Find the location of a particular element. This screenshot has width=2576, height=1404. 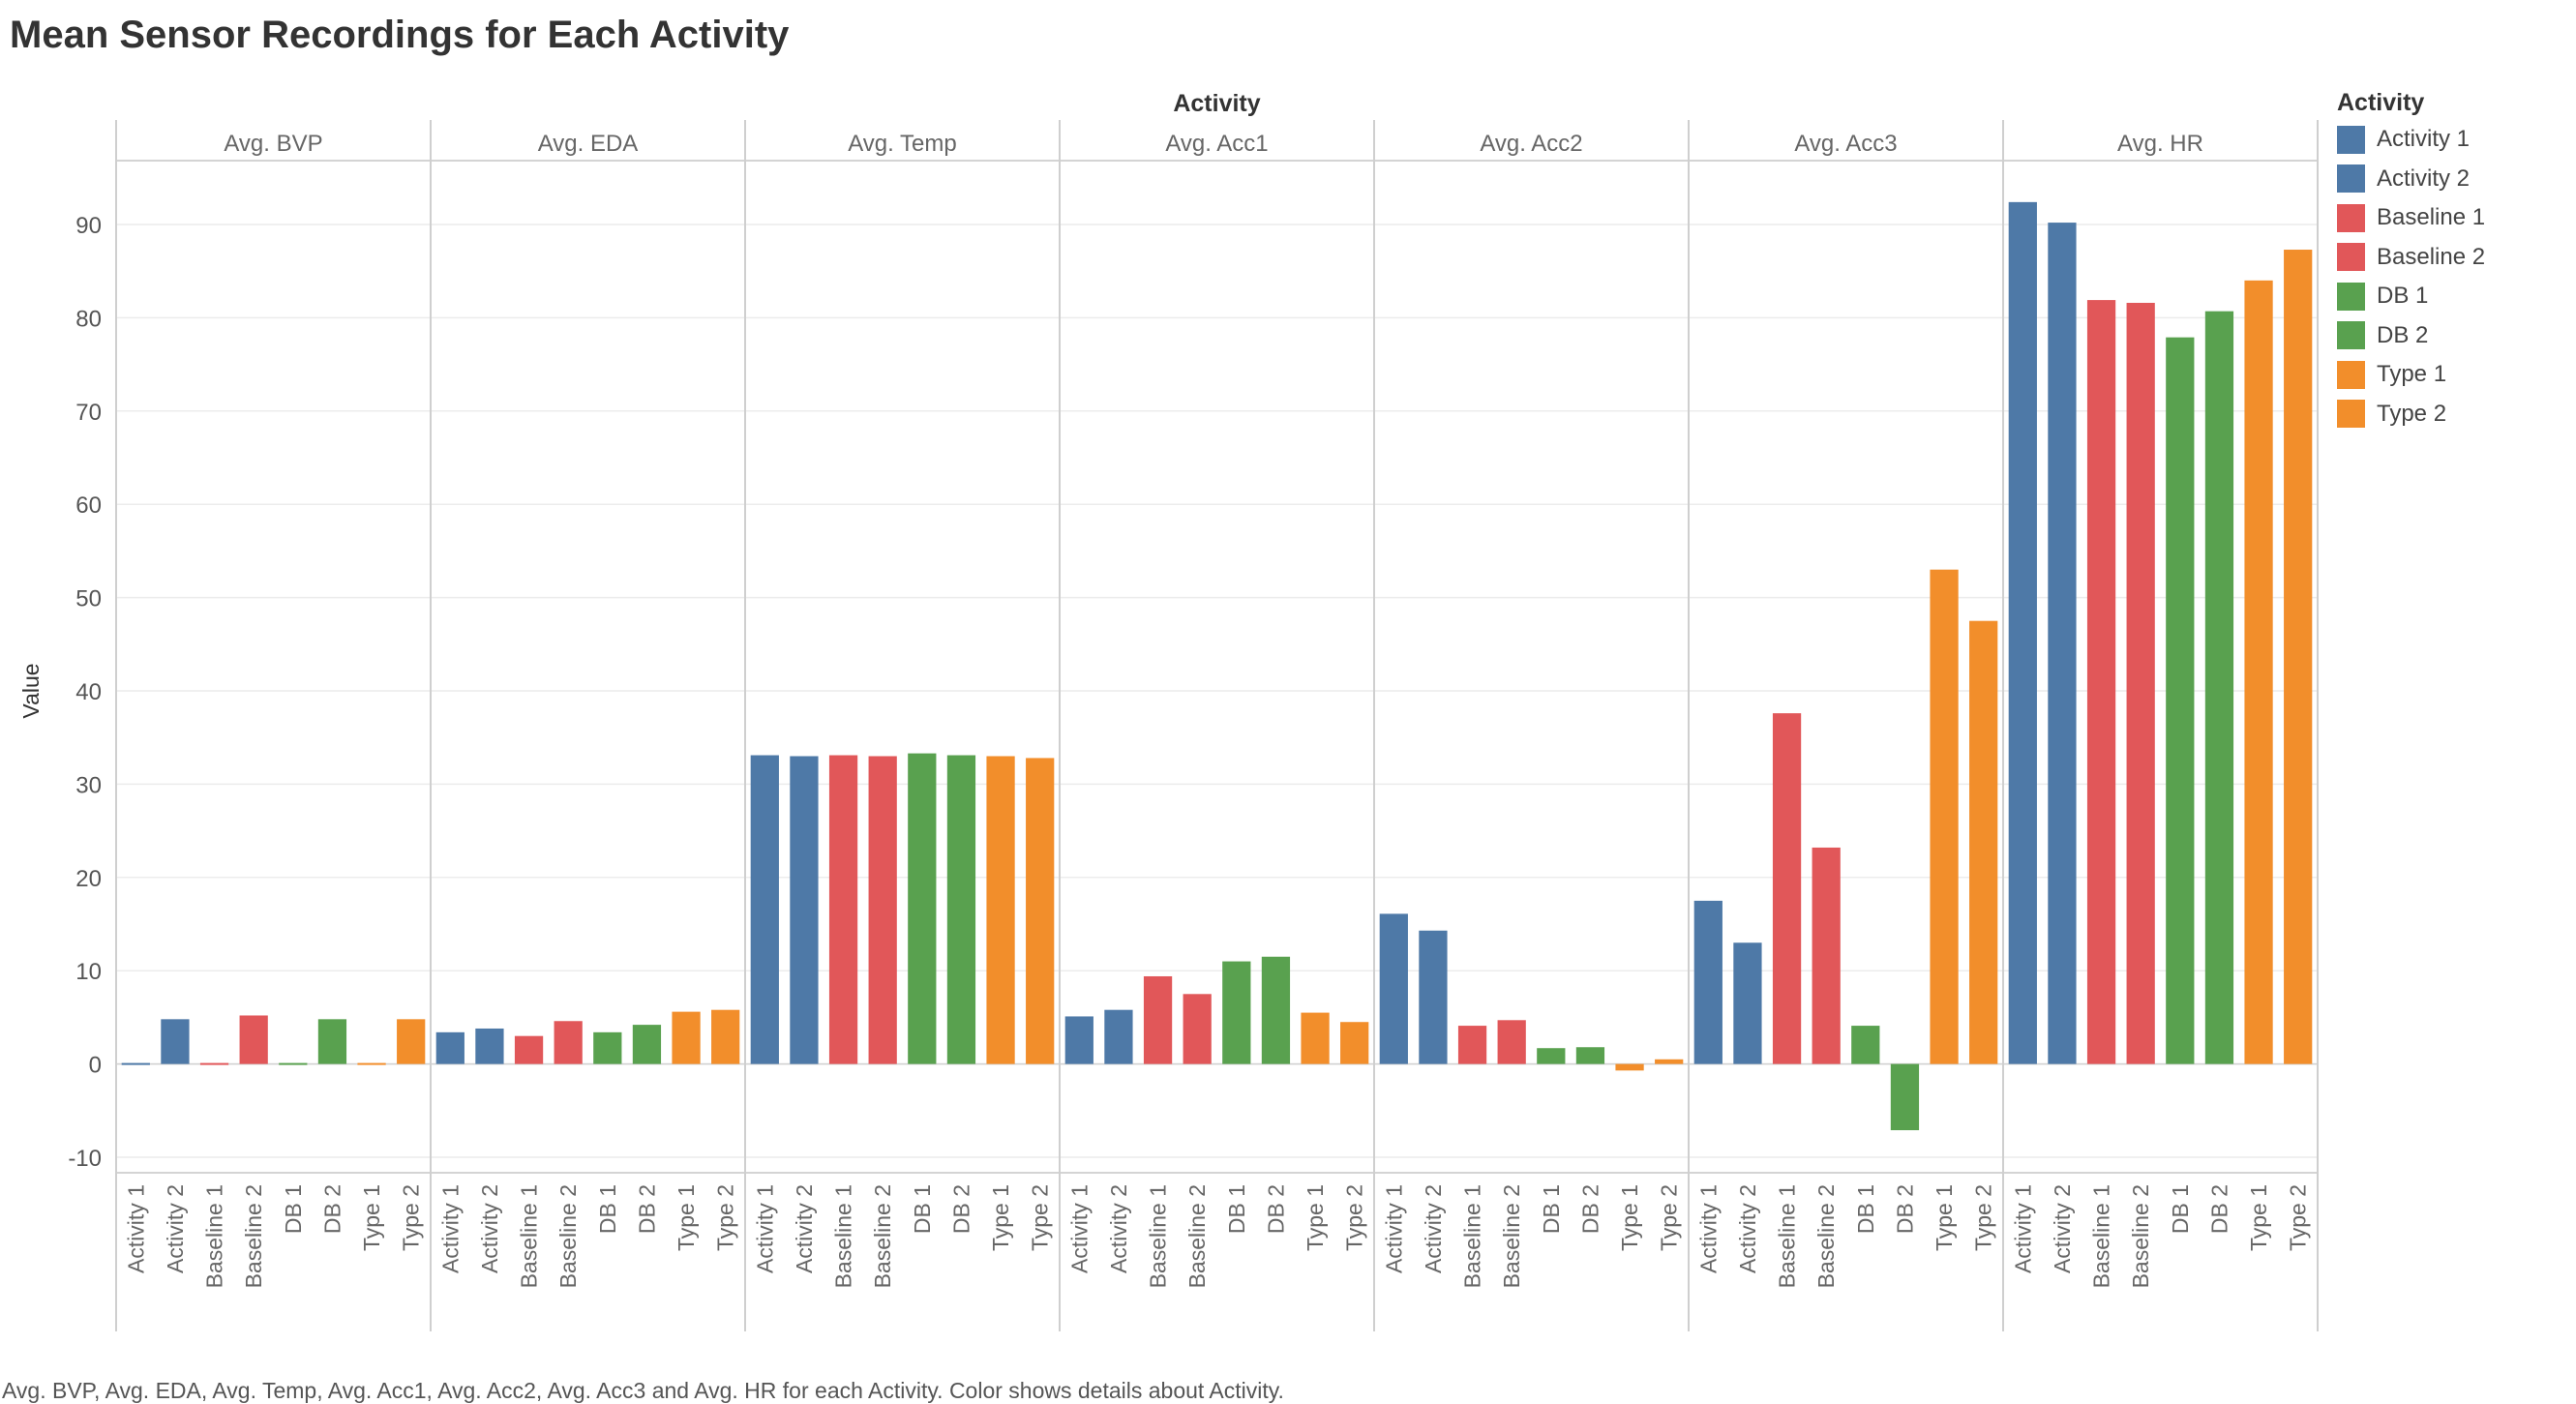

legend-item: DB 1 is located at coordinates (2453, 296).